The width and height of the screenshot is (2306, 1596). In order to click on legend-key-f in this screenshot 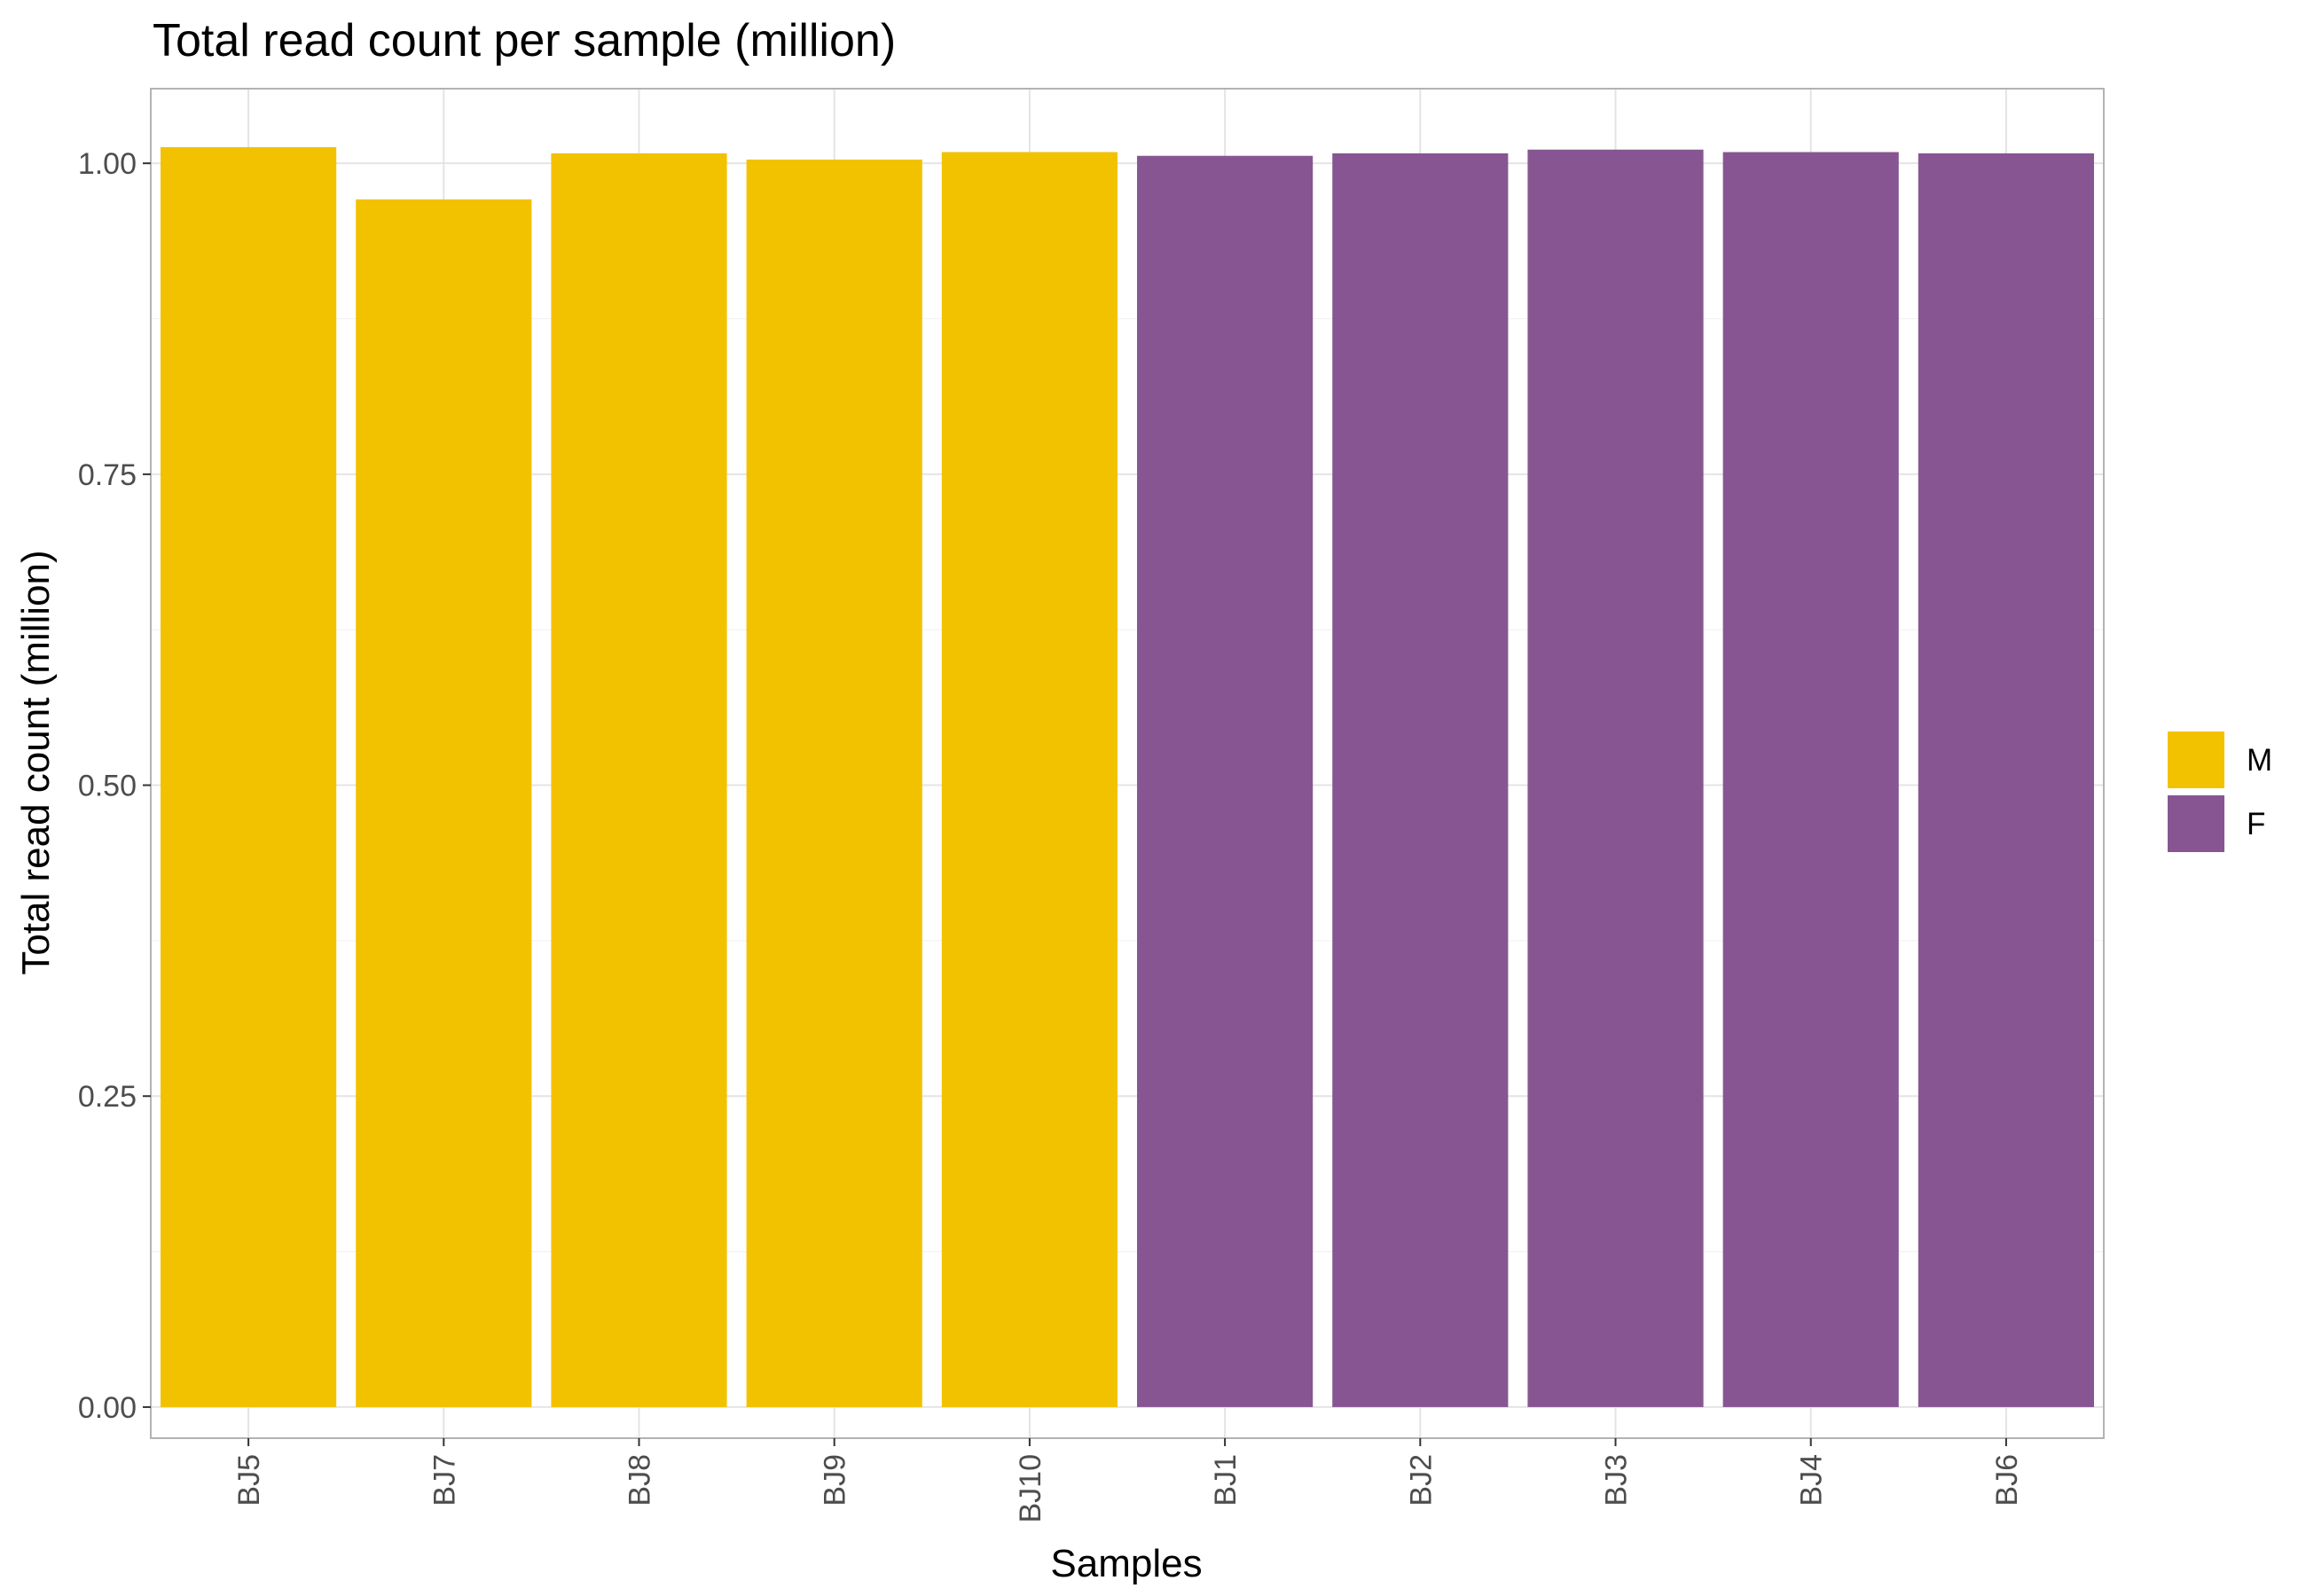, I will do `click(2196, 824)`.